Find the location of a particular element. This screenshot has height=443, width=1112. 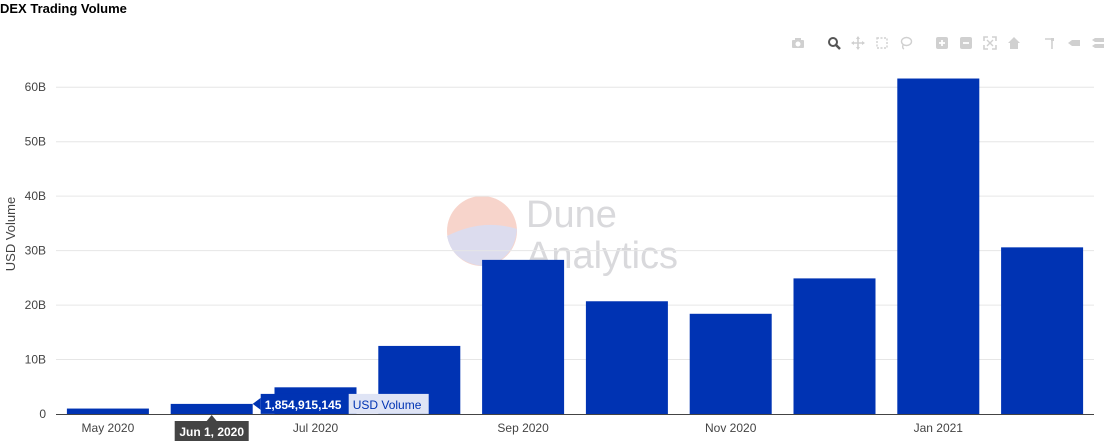

x-tick-label: Nov 2020 is located at coordinates (731, 428).